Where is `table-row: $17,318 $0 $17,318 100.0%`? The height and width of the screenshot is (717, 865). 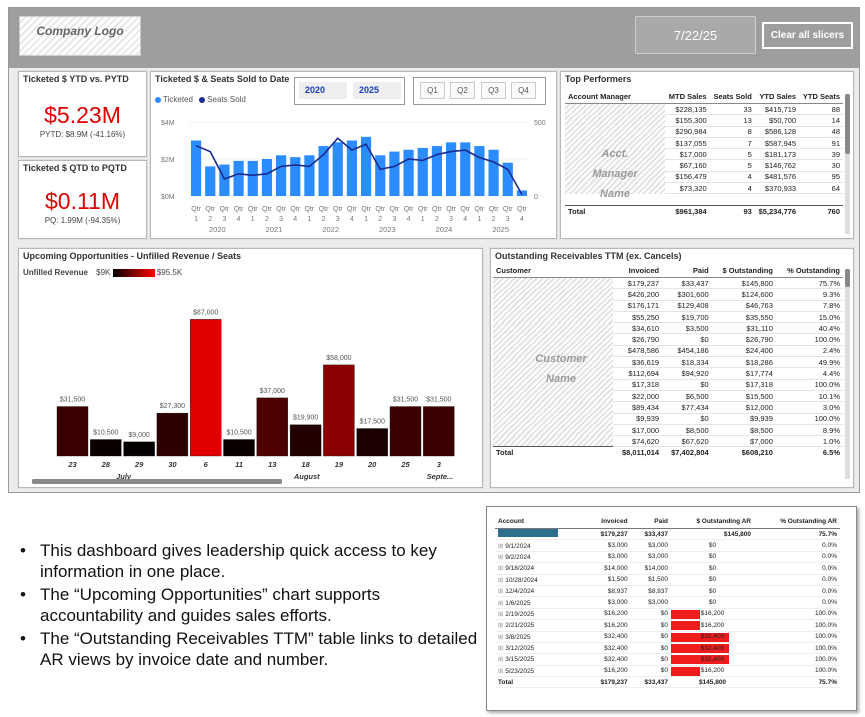
table-row: $17,318 $0 $17,318 100.0% is located at coordinates (668, 385).